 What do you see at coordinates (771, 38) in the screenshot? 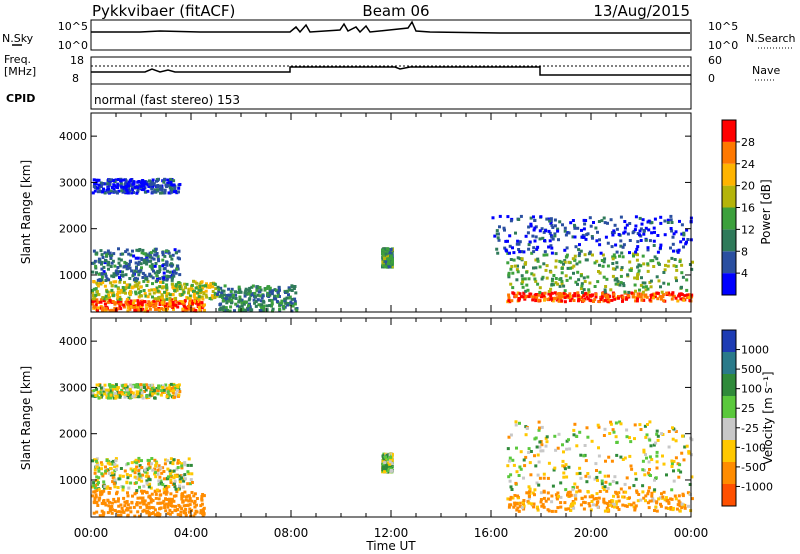
I see `noise-right-label: N.Search` at bounding box center [771, 38].